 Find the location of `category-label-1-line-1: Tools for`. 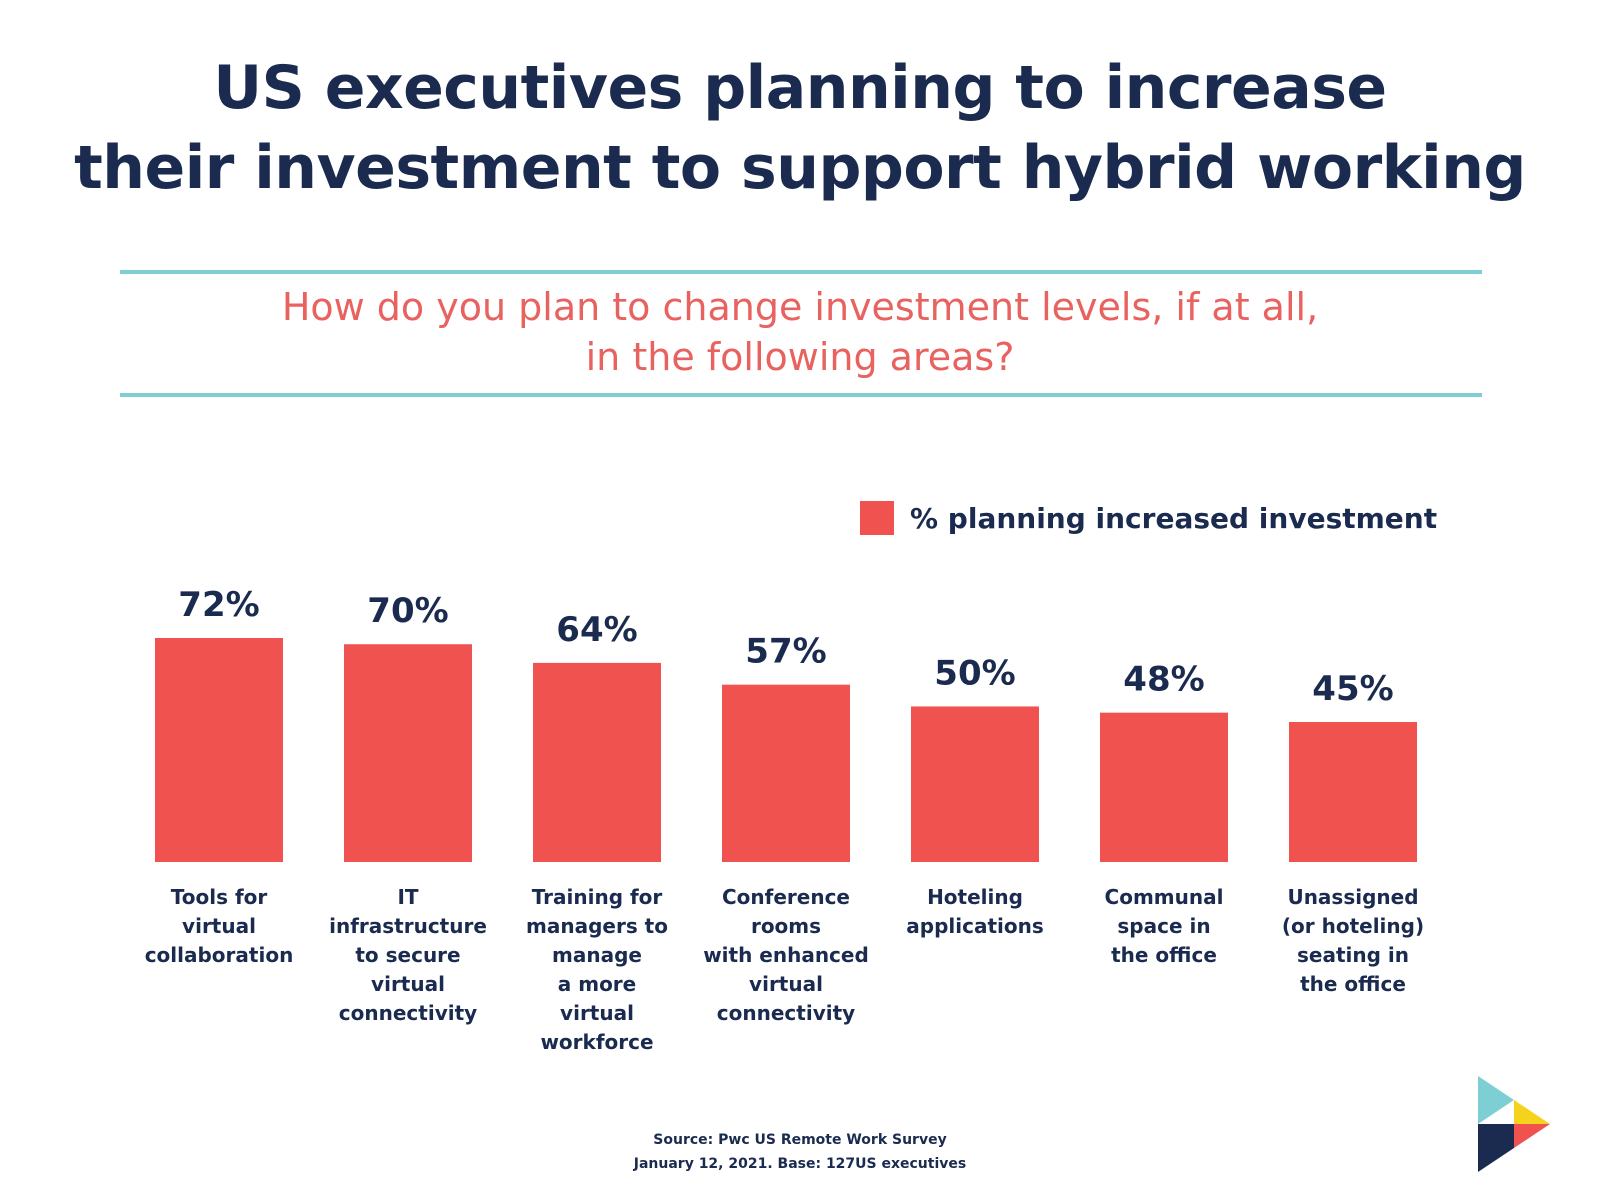

category-label-1-line-1: Tools for is located at coordinates (219, 897).